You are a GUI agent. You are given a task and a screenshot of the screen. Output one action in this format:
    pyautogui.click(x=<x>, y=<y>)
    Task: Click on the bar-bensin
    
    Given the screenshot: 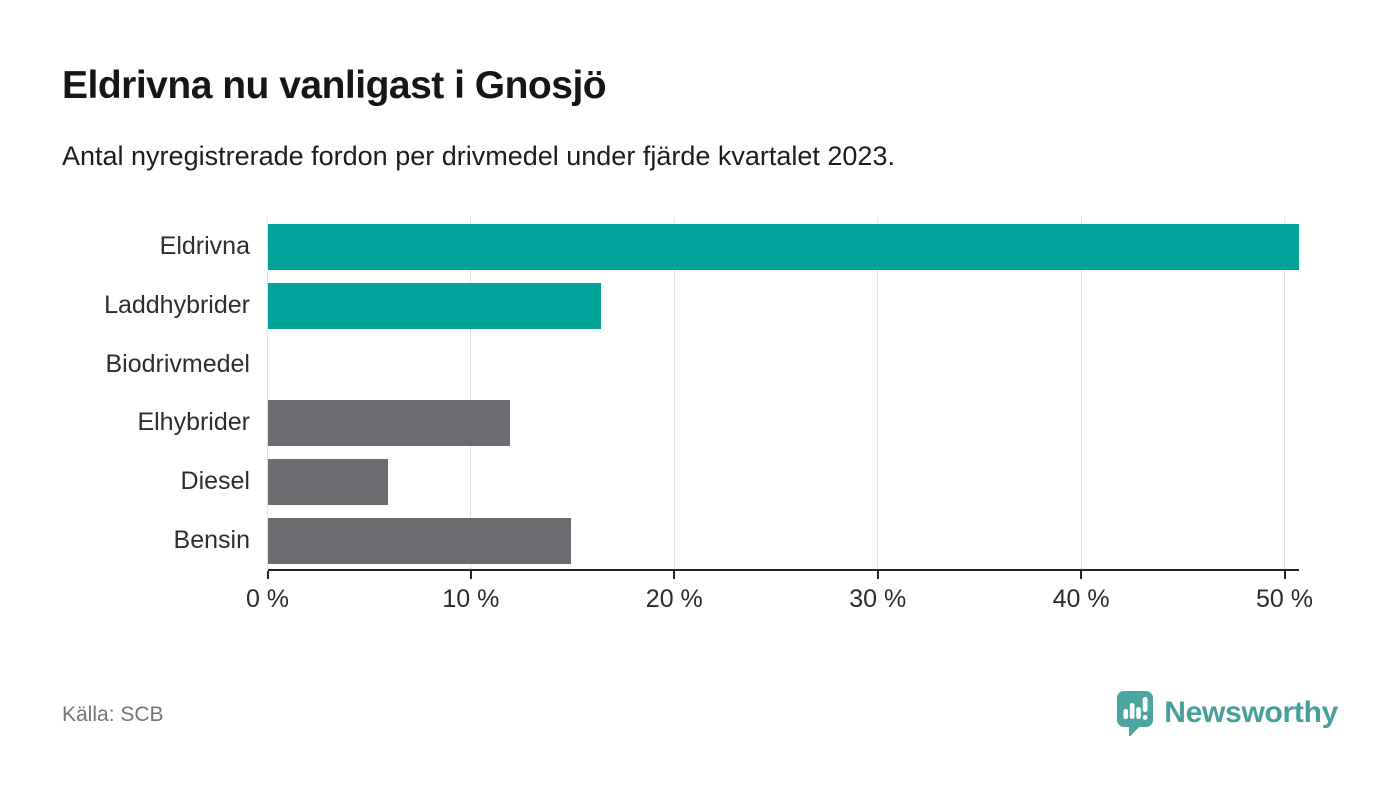 What is the action you would take?
    pyautogui.click(x=419, y=541)
    